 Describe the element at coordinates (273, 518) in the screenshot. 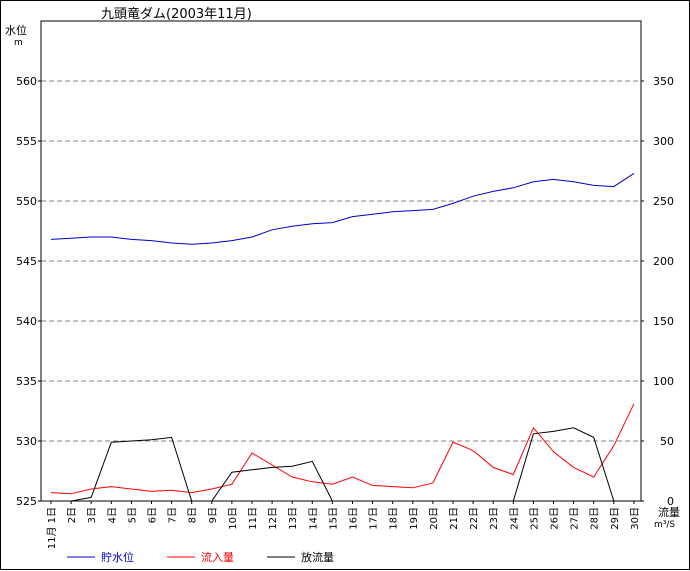

I see `x-tick-label: 12日` at that location.